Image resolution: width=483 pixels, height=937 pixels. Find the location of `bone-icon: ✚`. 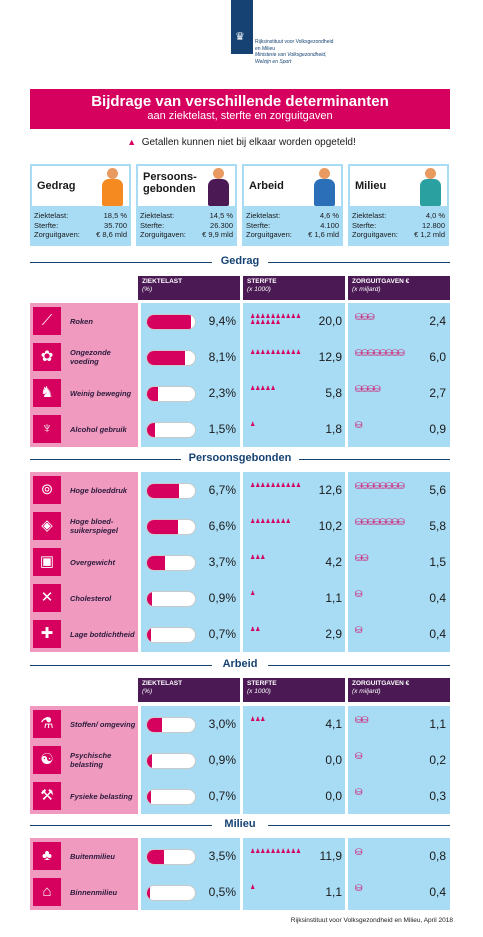

bone-icon: ✚ is located at coordinates (47, 634).